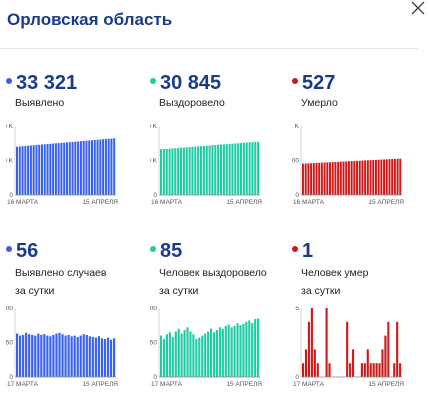  I want to click on stat-label-line: Человек выздоровело, so click(213, 273).